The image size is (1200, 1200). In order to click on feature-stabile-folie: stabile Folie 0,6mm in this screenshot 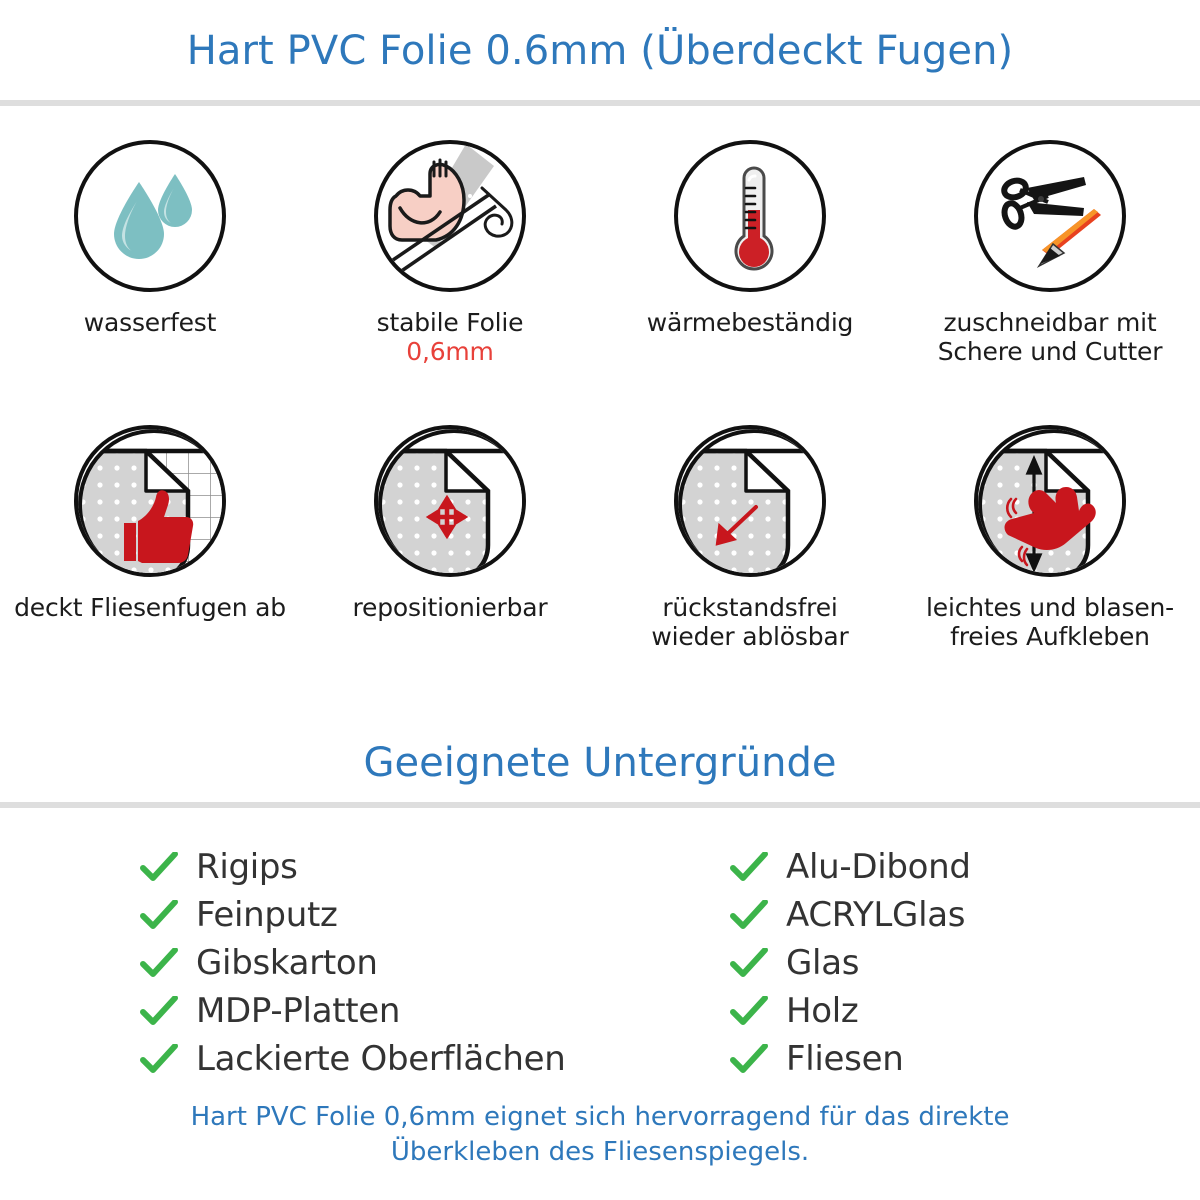, I will do `click(450, 253)`.